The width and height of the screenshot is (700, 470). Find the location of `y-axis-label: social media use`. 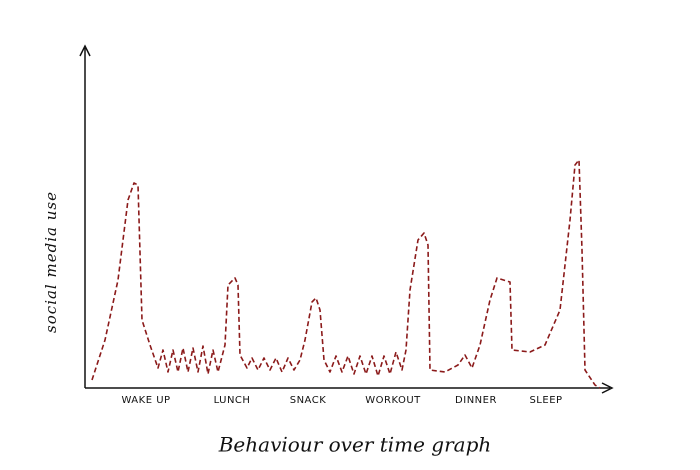

y-axis-label: social media use is located at coordinates (51, 262).